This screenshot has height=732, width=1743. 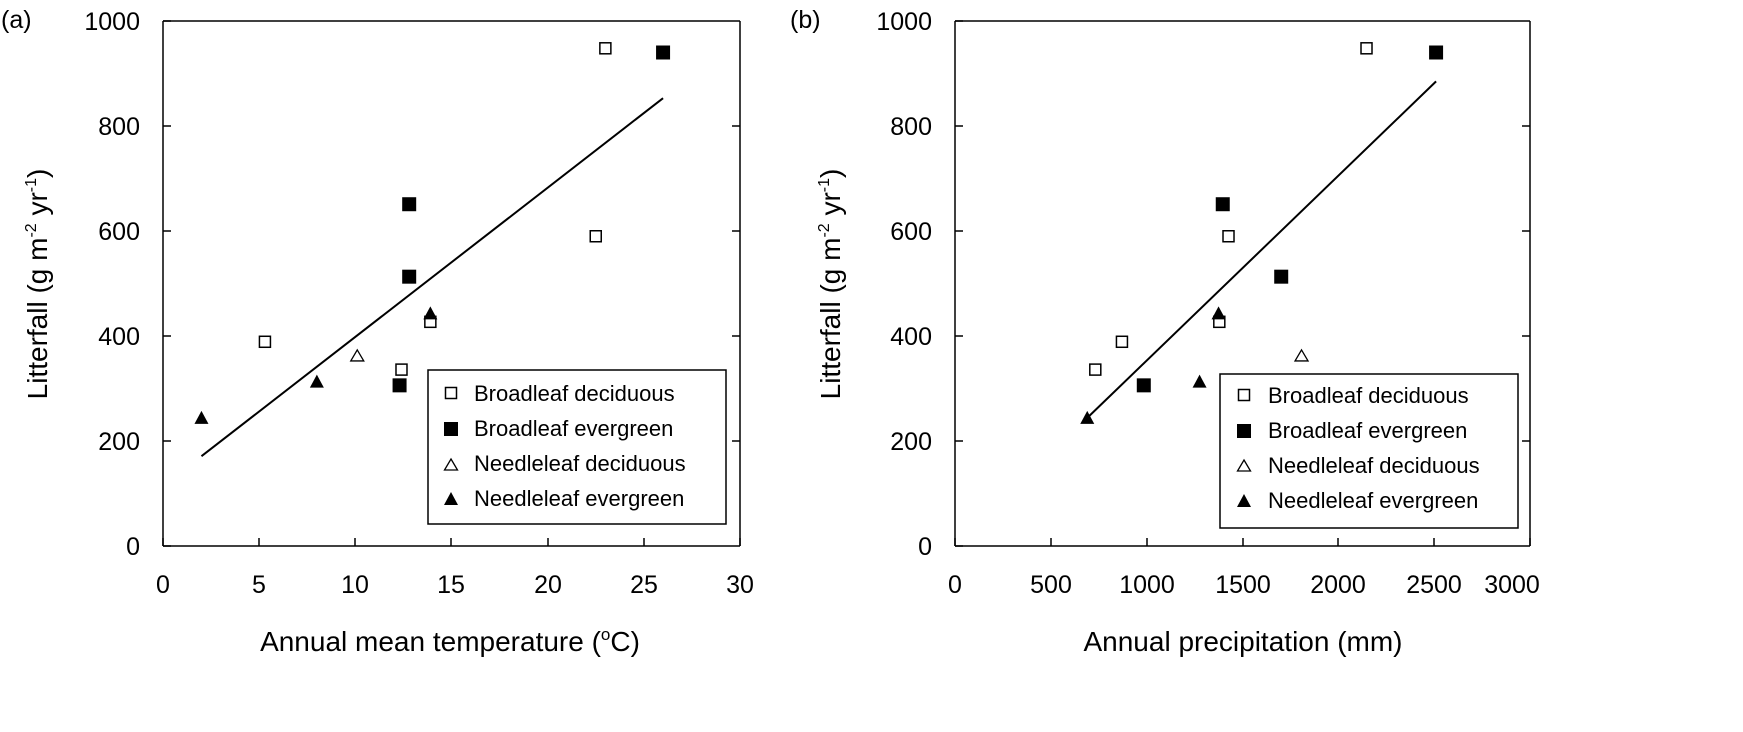 I want to click on x-tick-label: 5, so click(x=259, y=585).